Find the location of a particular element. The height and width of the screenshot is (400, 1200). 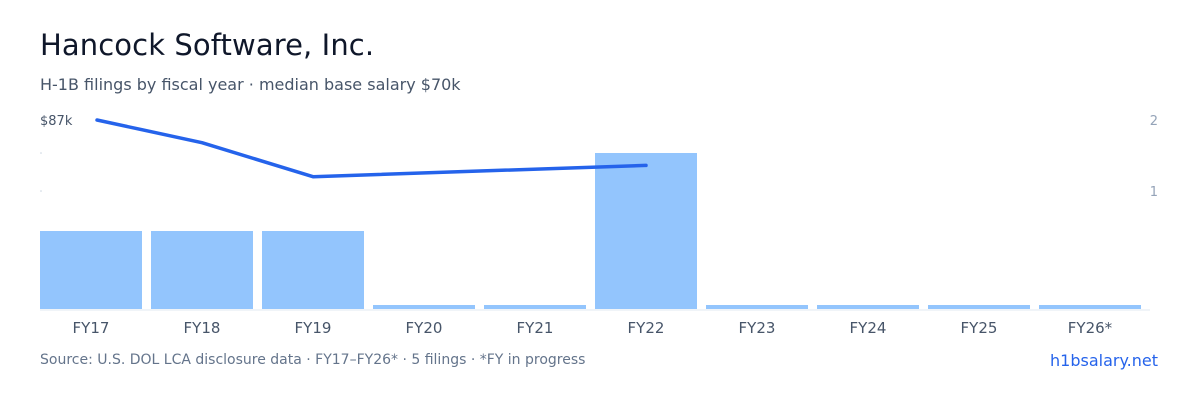

right-axis-tick-label: 1 is located at coordinates (1154, 192).